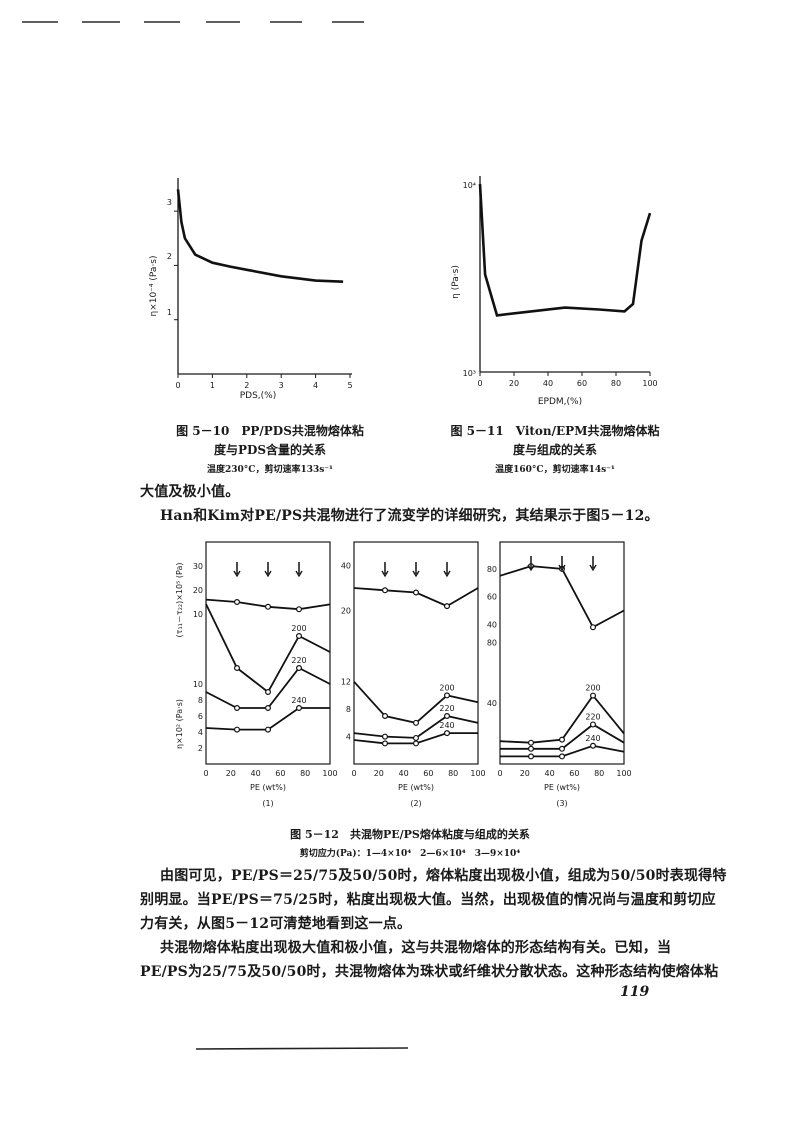 This screenshot has width=794, height=1122. What do you see at coordinates (169, 312) in the screenshot?
I see `y-tick: 1` at bounding box center [169, 312].